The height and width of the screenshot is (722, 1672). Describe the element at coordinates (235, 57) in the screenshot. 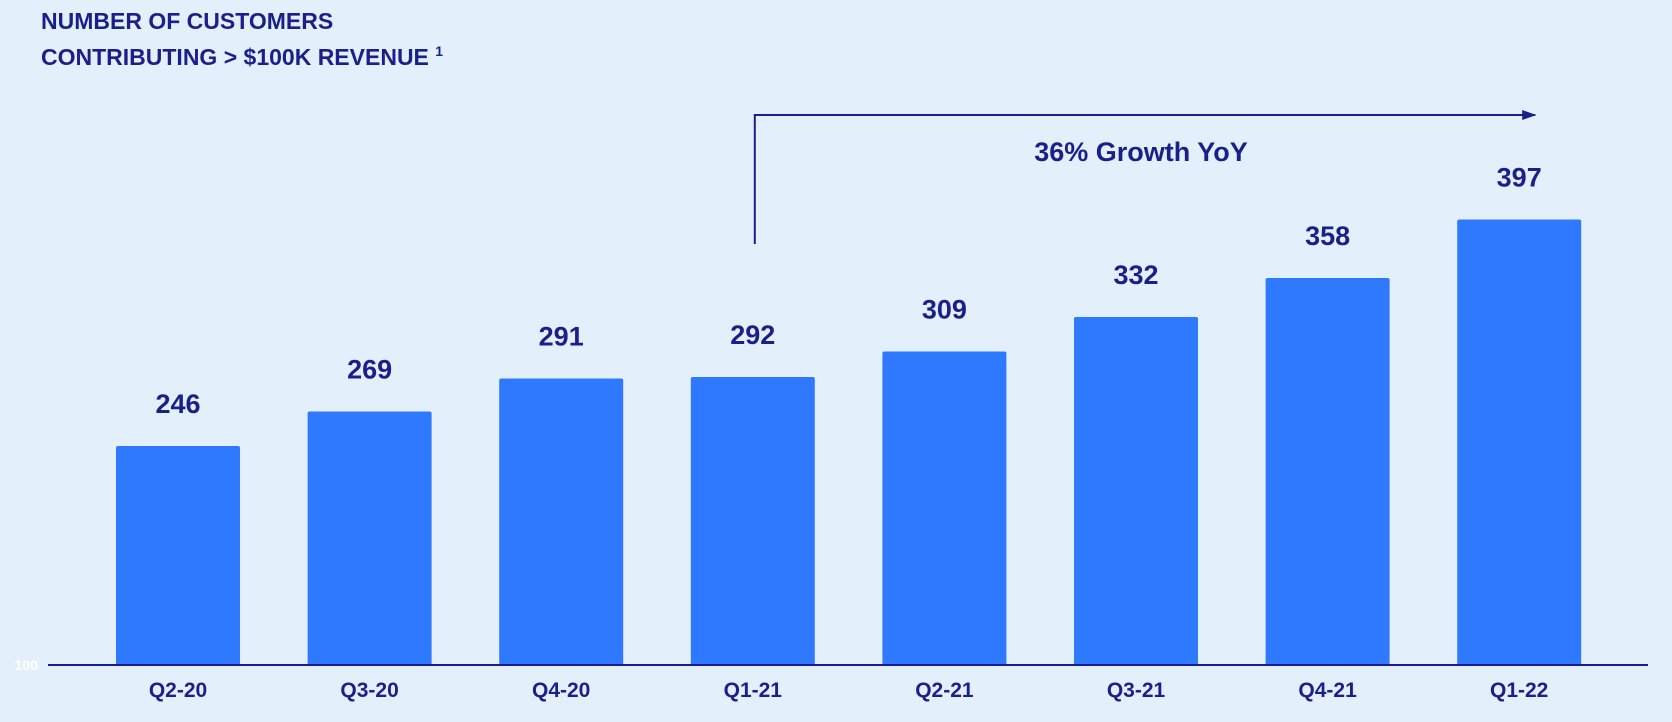

I see `chart-title-line-2-text: CONTRIBUTING > $100K REVENUE` at that location.